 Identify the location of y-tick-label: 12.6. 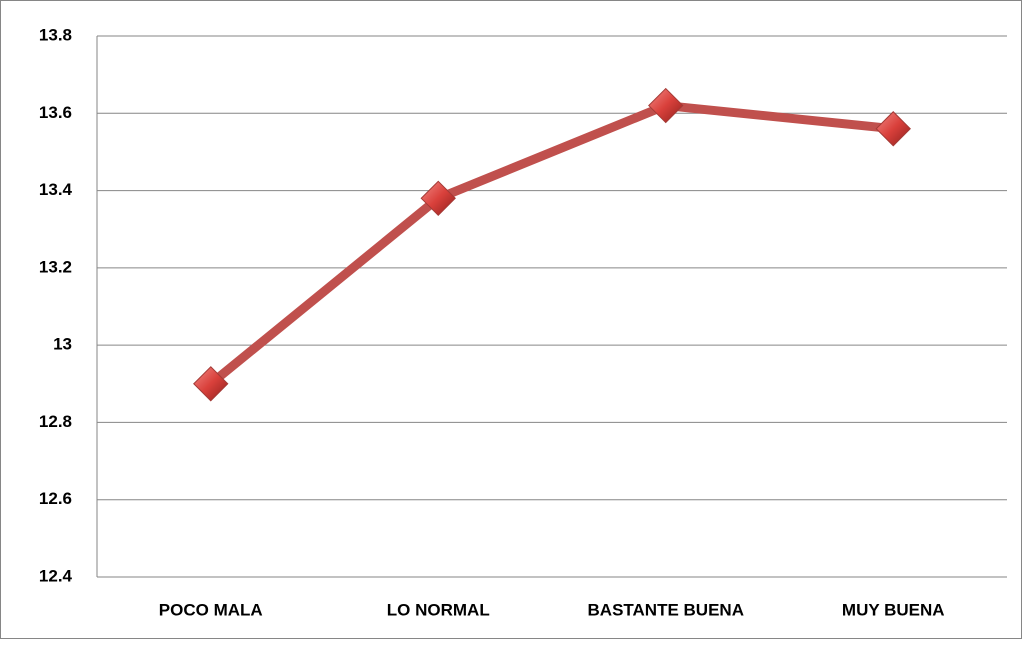
(55, 498).